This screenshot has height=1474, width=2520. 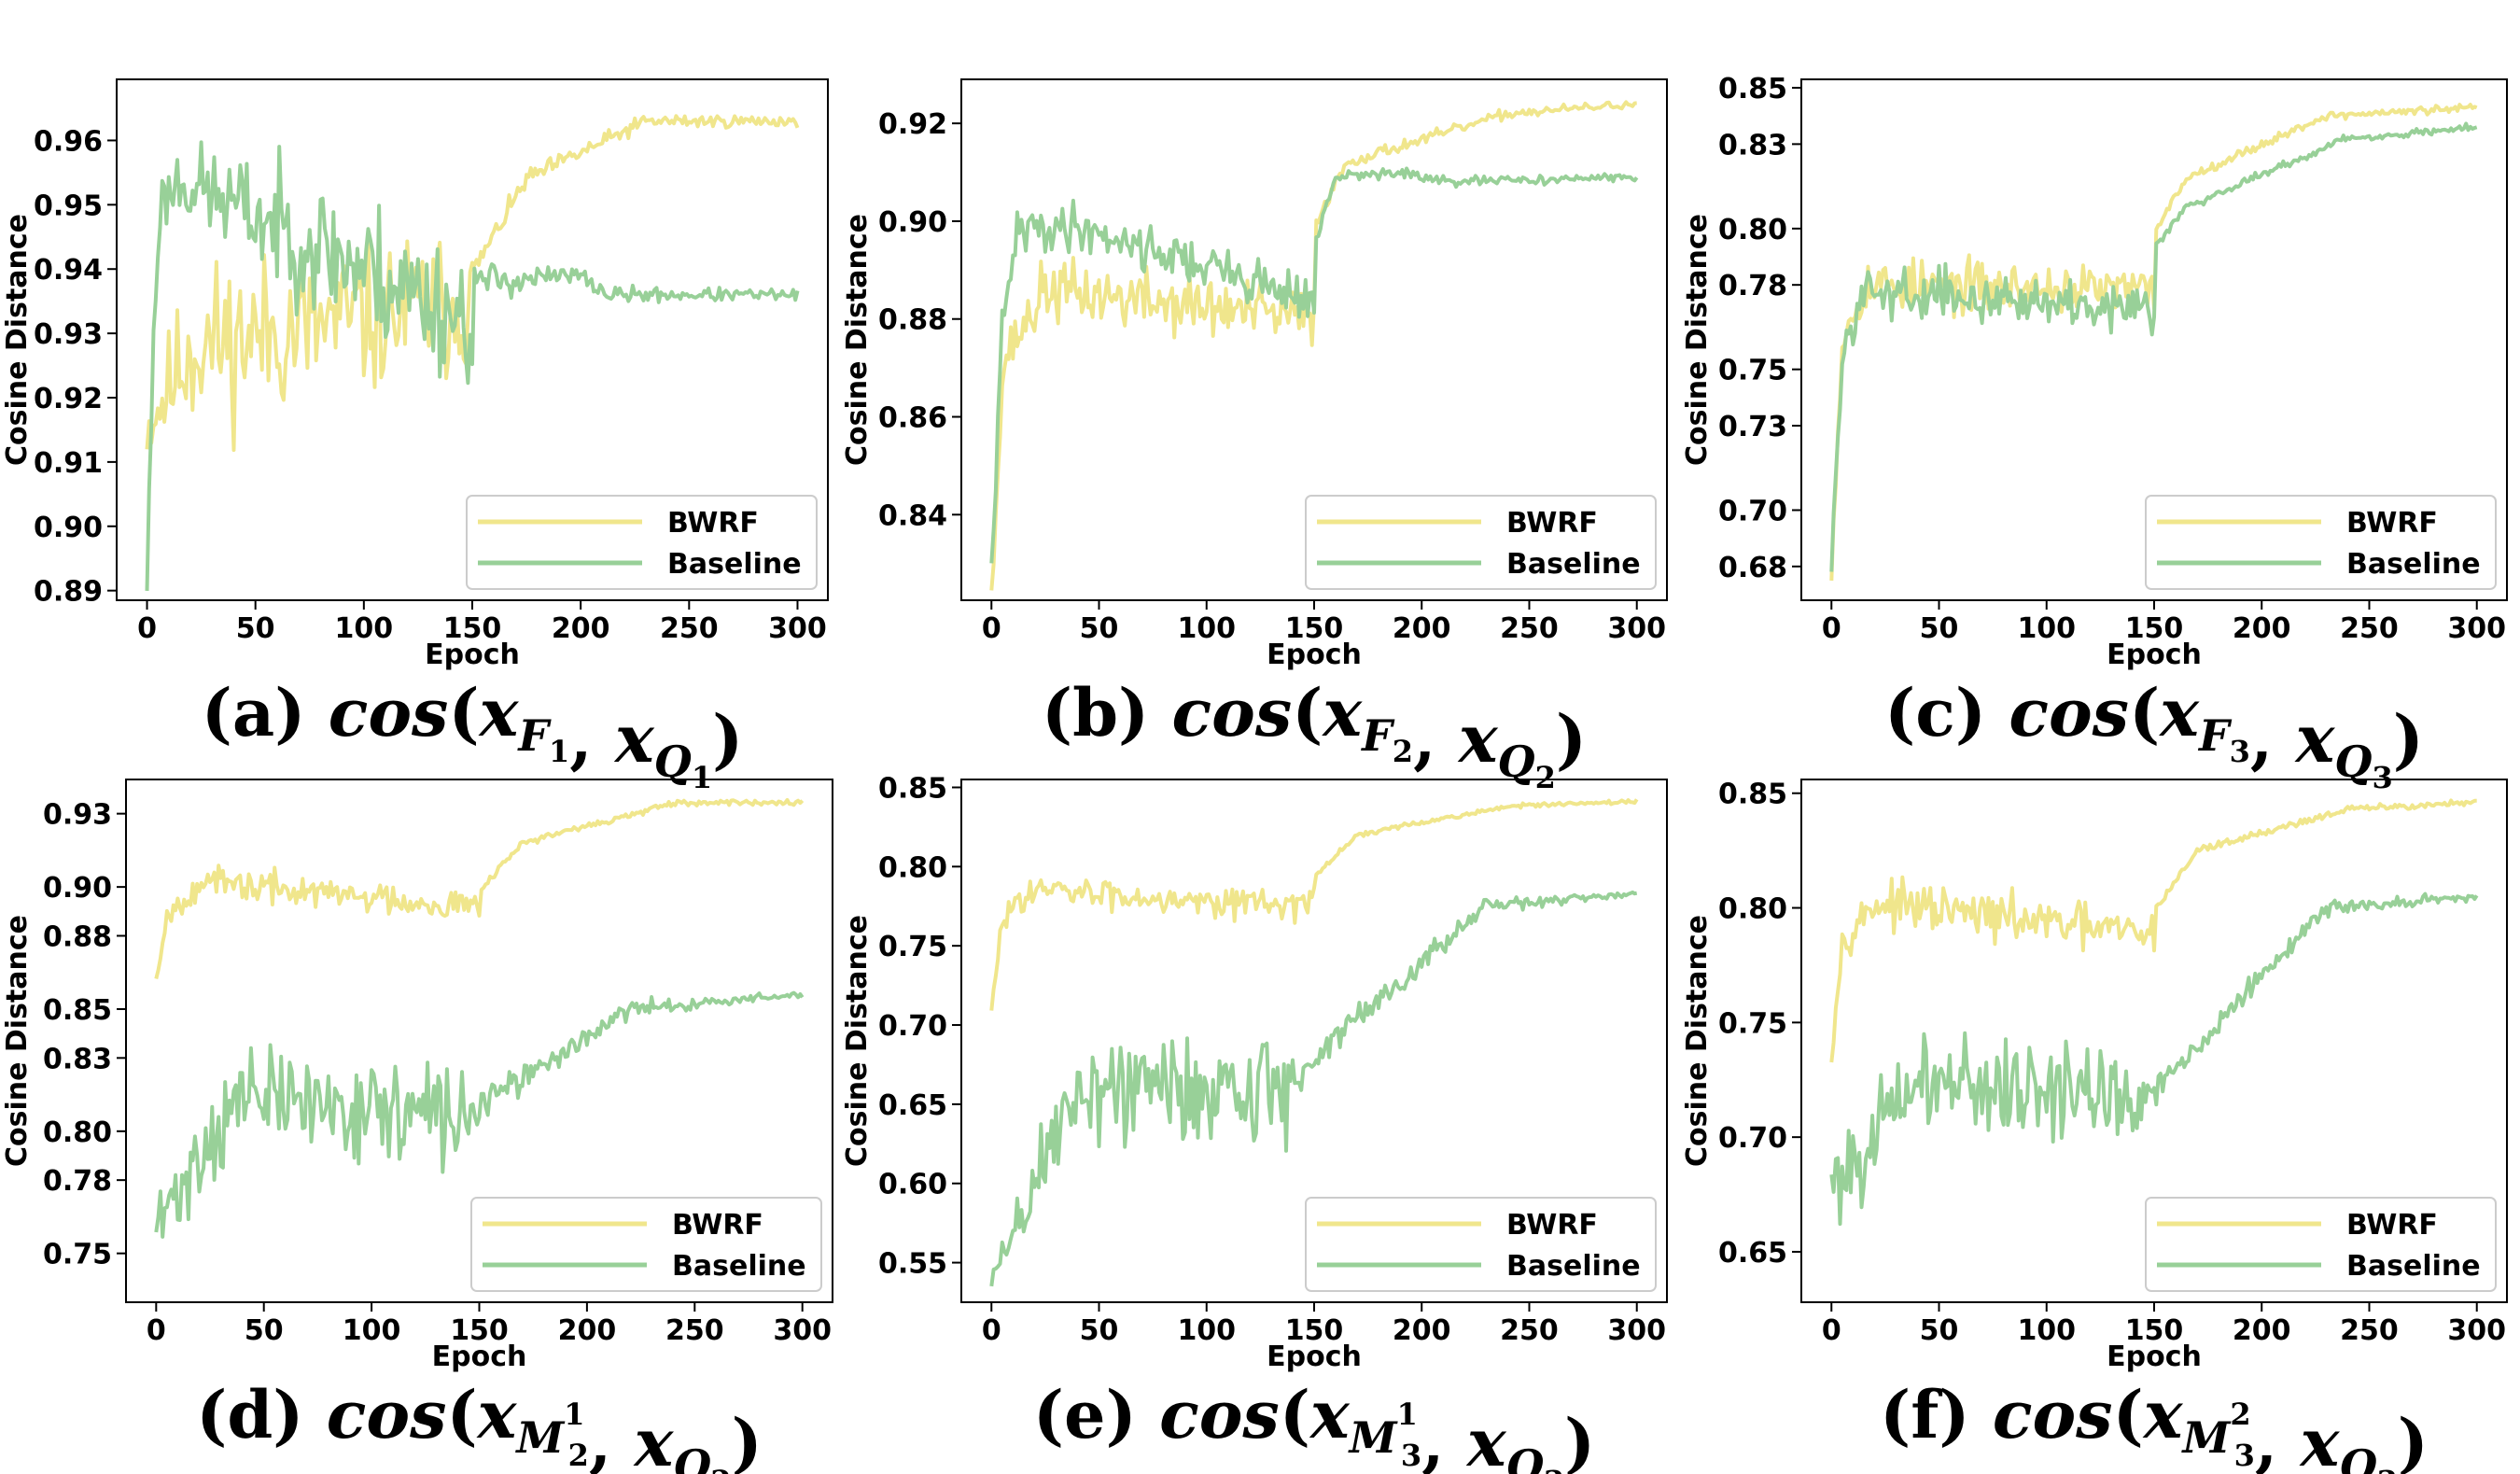 What do you see at coordinates (68, 270) in the screenshot?
I see `y-tick-label: 0.94` at bounding box center [68, 270].